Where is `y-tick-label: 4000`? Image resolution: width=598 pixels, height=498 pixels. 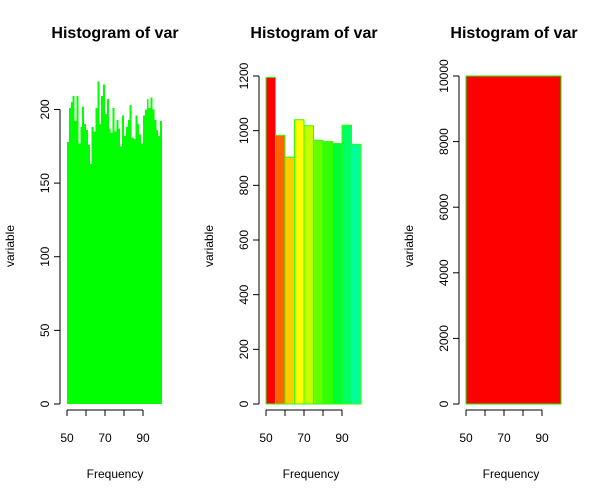 y-tick-label: 4000 is located at coordinates (444, 272).